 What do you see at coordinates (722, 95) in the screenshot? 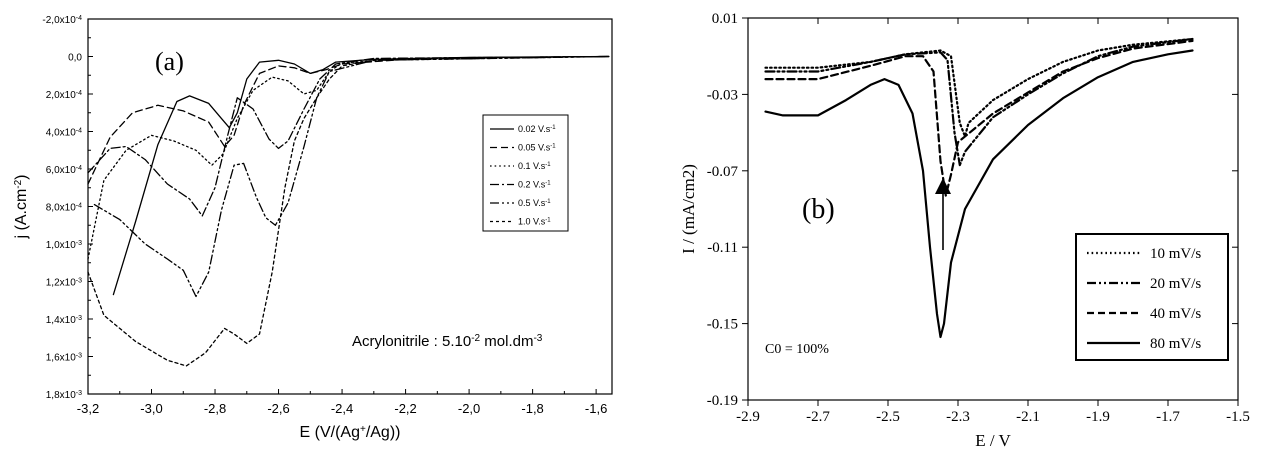
I see `y-tick-label-b: -0.03` at bounding box center [722, 95].